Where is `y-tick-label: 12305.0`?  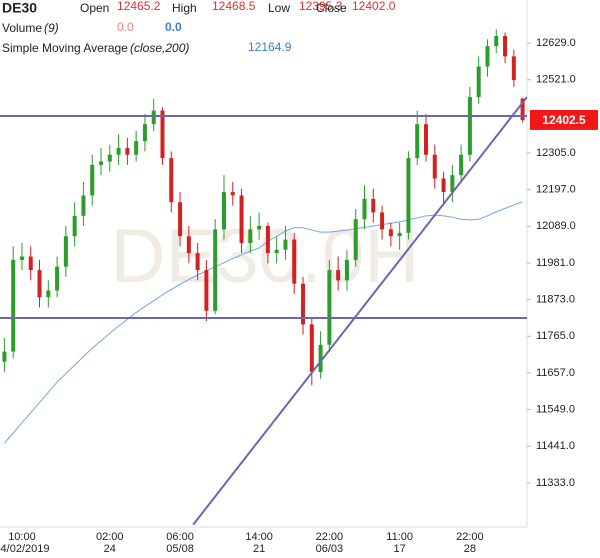
y-tick-label: 12305.0 is located at coordinates (556, 153).